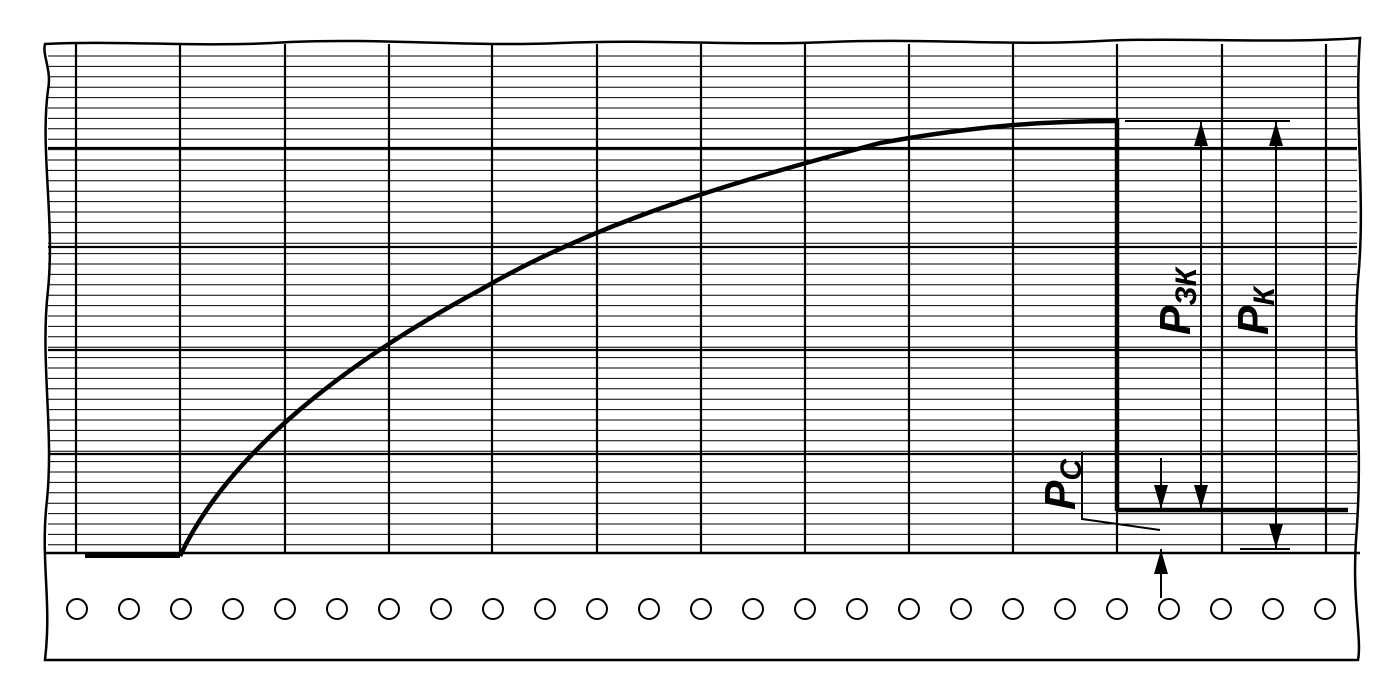  I want to click on sprocket-holes, so click(701, 609).